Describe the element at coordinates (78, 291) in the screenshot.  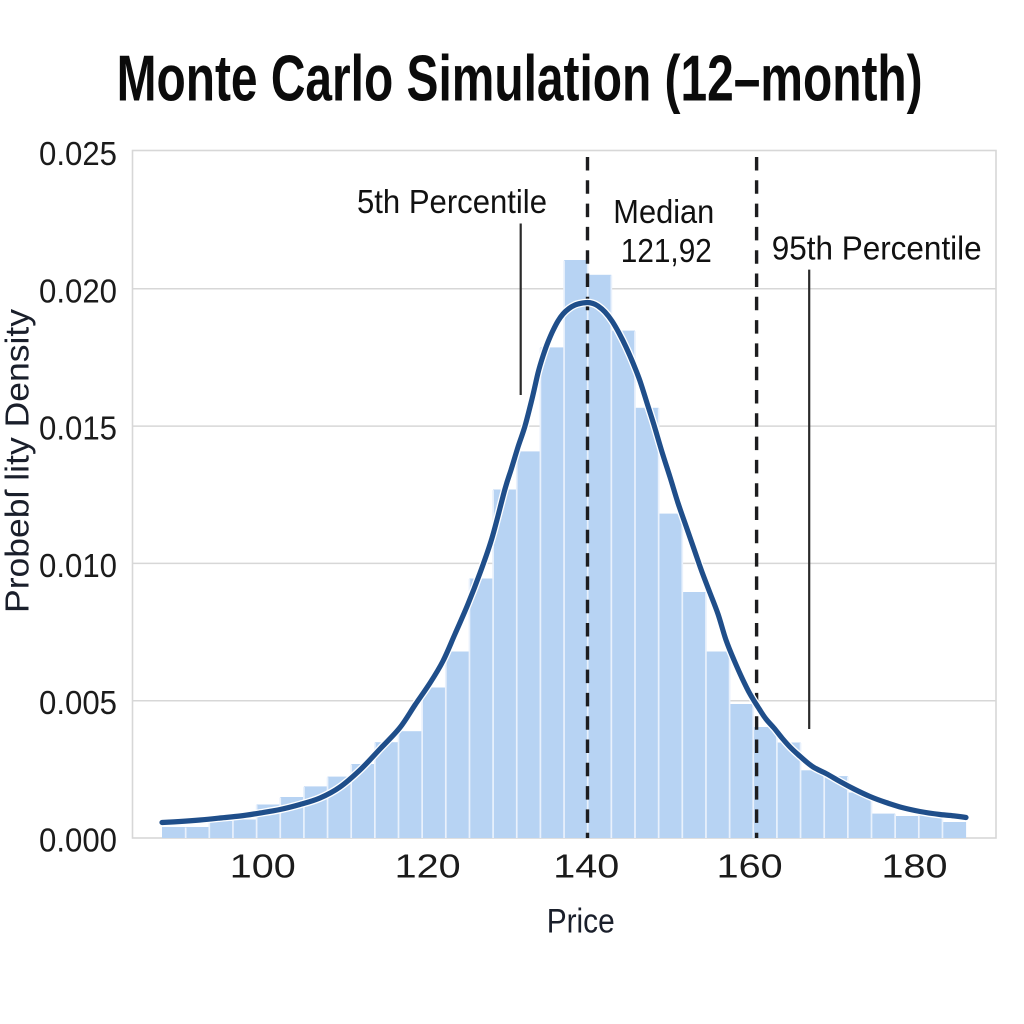
I see `svg-text: 0.020` at that location.